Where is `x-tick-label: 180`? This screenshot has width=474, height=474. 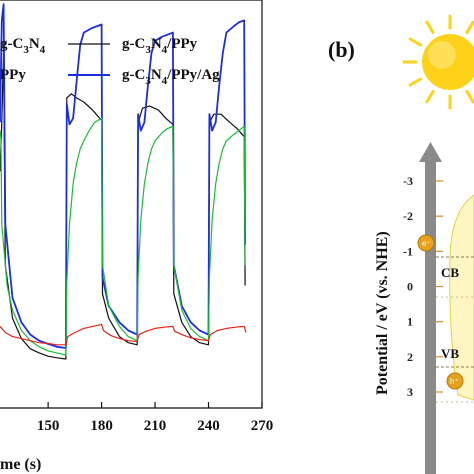
x-tick-label: 180 is located at coordinates (101, 426).